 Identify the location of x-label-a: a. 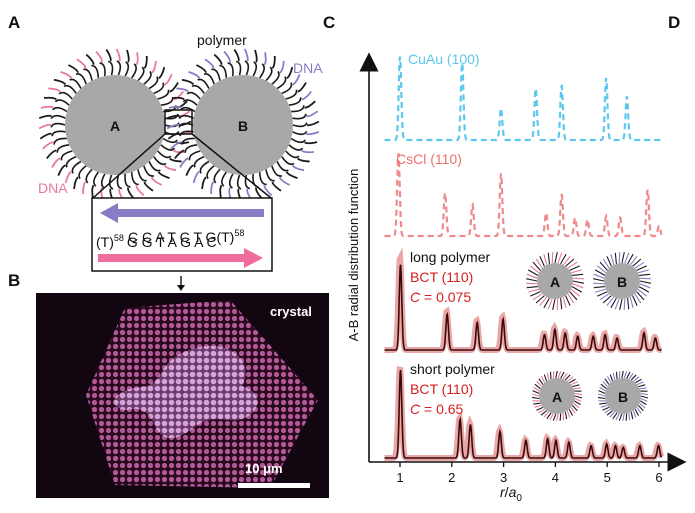
(513, 492).